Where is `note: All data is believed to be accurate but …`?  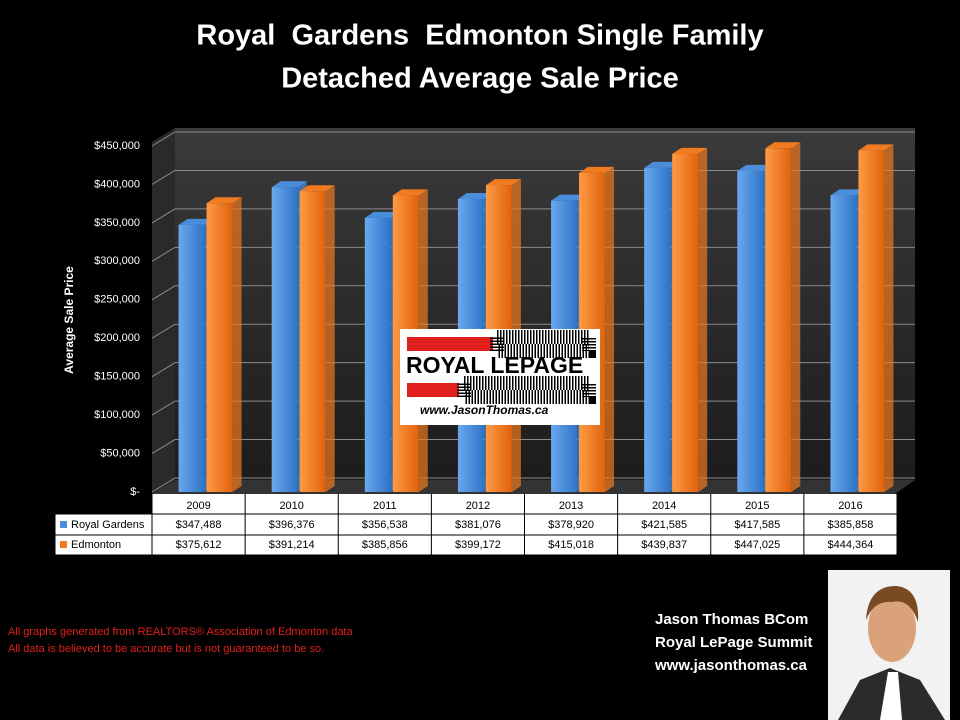 note: All data is believed to be accurate but … is located at coordinates (166, 649).